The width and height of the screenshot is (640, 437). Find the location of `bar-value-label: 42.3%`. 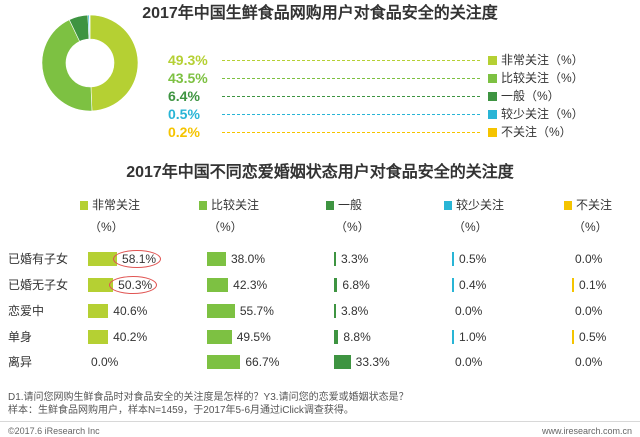

bar-value-label: 42.3% is located at coordinates (250, 285).